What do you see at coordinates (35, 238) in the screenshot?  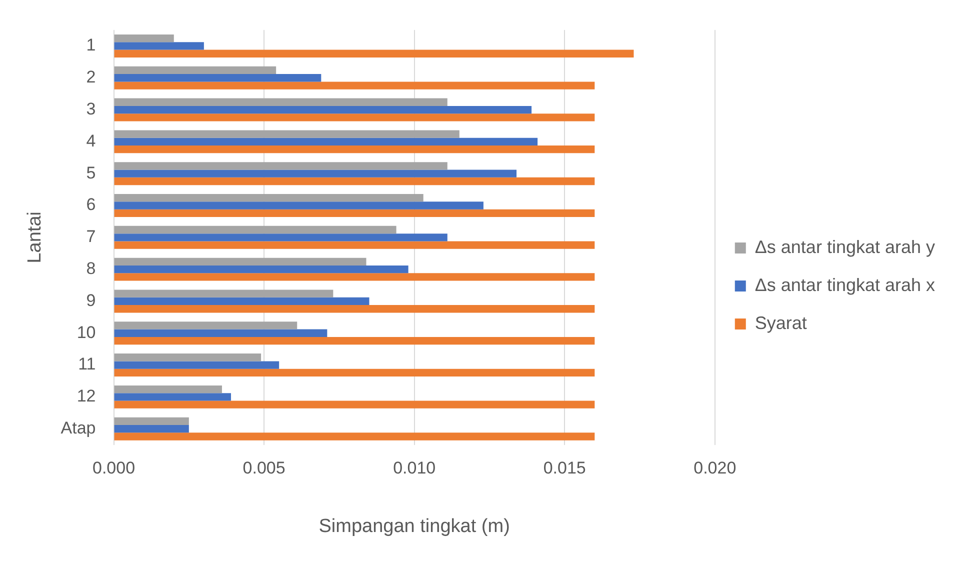 I see `y-axis-title: Lantai` at bounding box center [35, 238].